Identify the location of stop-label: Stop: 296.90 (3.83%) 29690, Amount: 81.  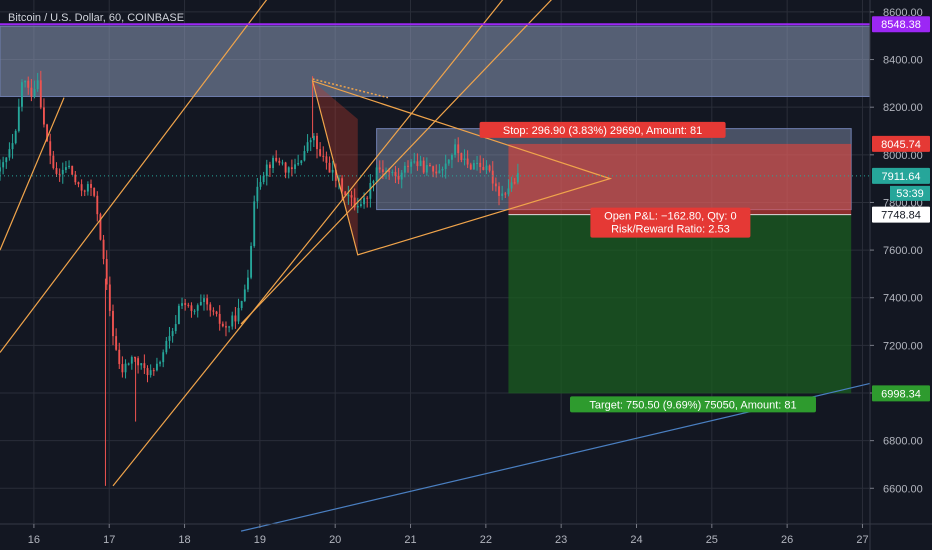
(602, 129).